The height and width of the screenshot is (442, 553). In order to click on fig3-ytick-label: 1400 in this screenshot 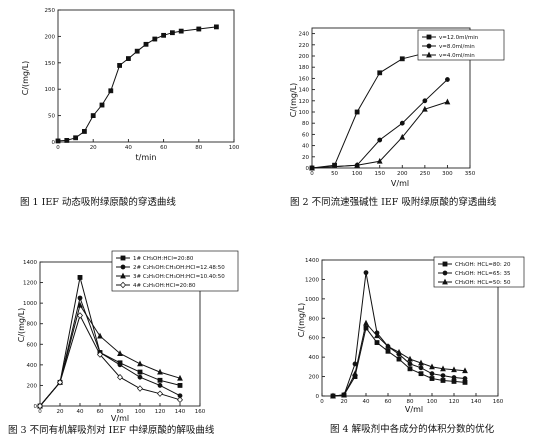, I will do `click(30, 263)`.